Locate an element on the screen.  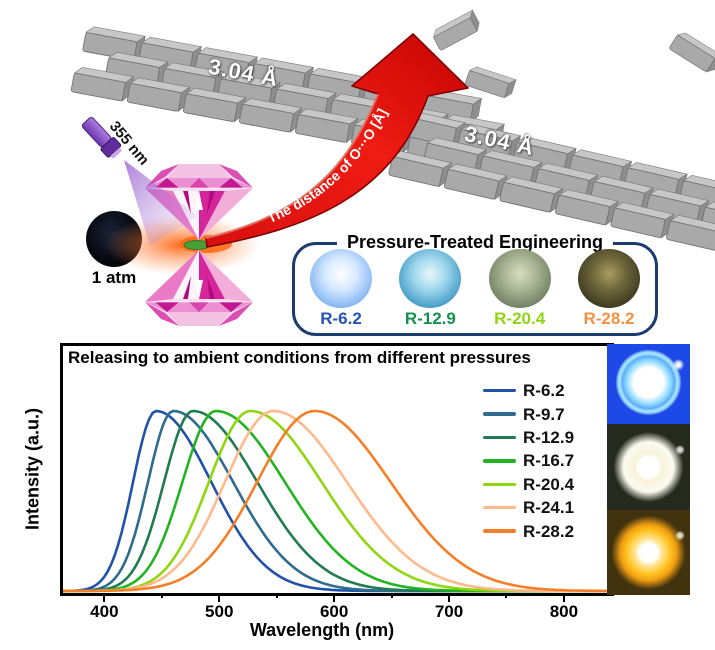
legend-item: R-24.1 is located at coordinates (528, 507).